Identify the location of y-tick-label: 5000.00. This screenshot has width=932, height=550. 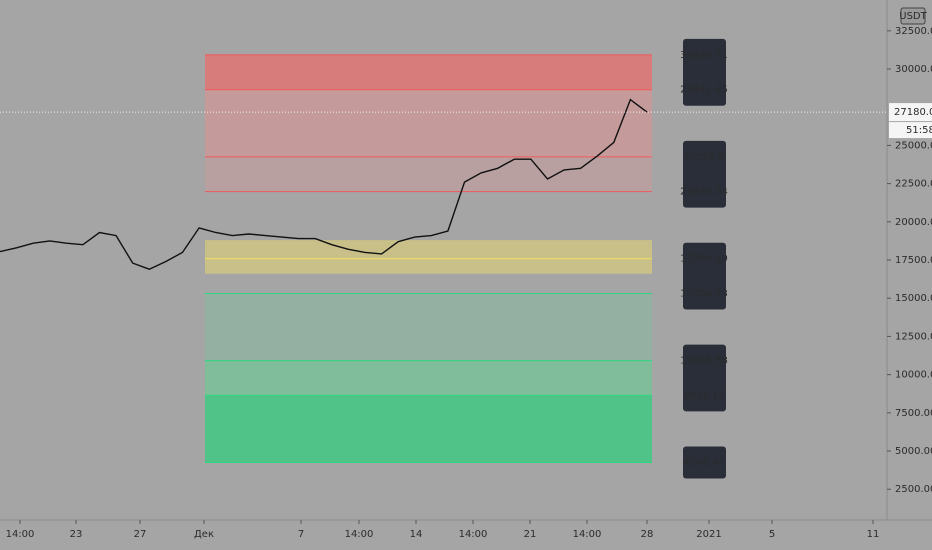
(913, 451).